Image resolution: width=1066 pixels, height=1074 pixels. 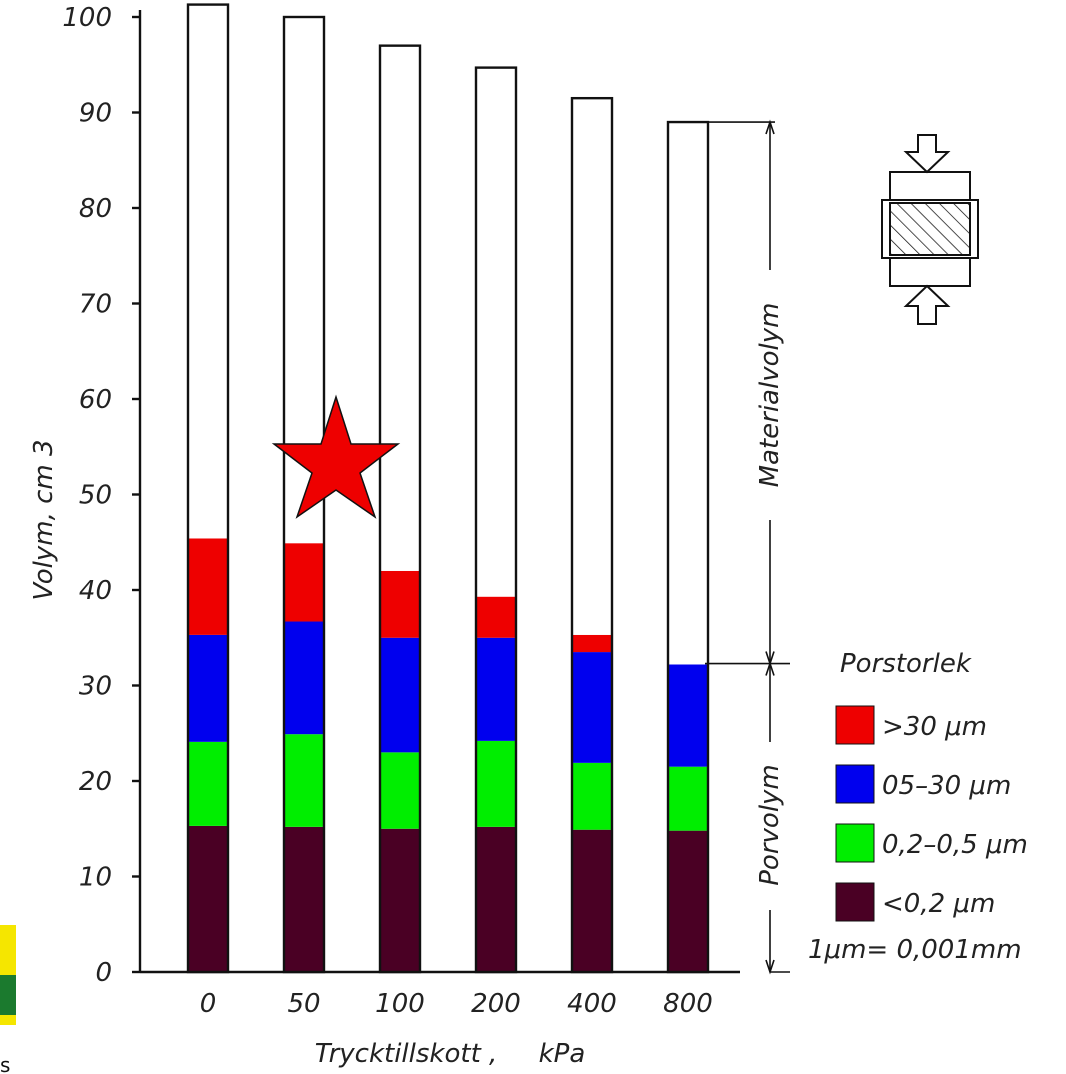 I want to click on x-tick-label: 200, so click(x=496, y=1004).